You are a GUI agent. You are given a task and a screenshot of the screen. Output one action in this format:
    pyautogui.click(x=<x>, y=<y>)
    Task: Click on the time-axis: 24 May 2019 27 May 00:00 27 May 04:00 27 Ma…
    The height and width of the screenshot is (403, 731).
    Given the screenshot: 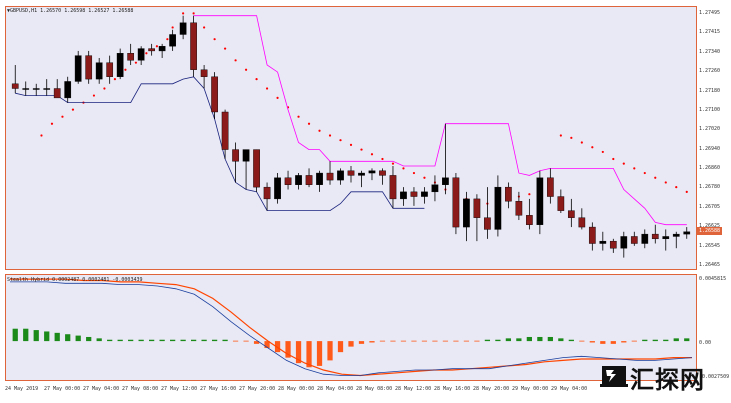 What is the action you would take?
    pyautogui.click(x=351, y=392)
    